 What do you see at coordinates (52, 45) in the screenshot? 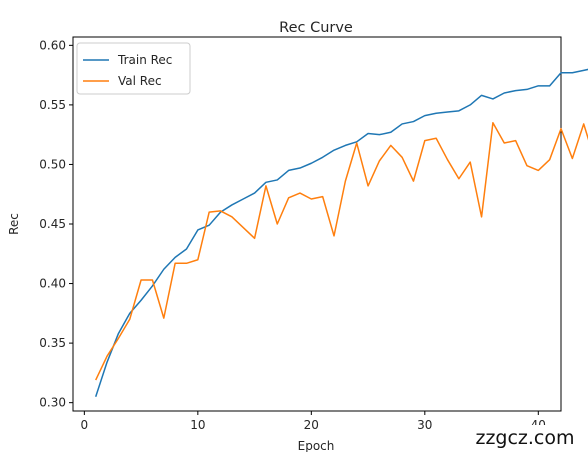
I see `y-tick-label: 0.60` at bounding box center [52, 45].